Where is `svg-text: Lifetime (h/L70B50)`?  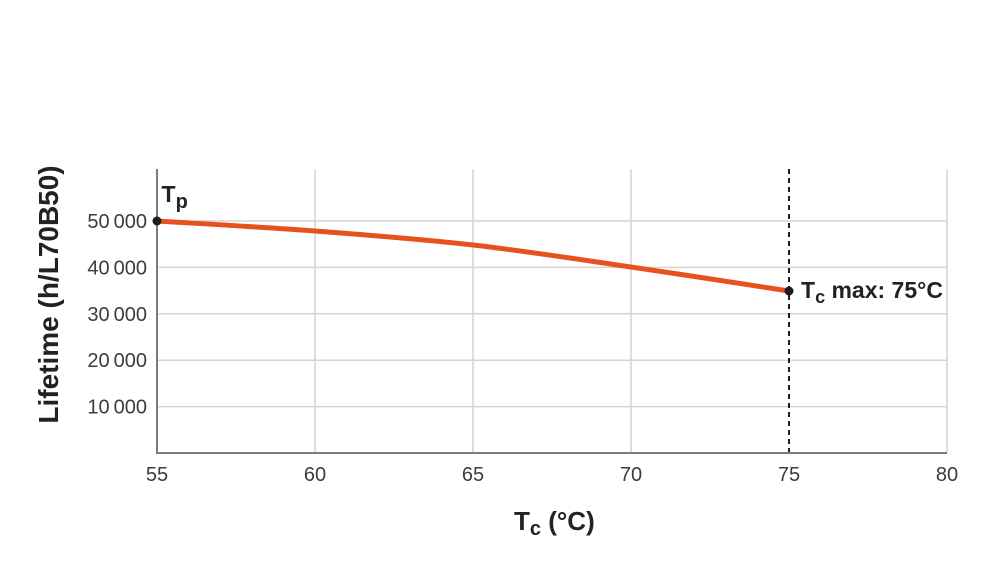
svg-text: Lifetime (h/L70B50) is located at coordinates (48, 294).